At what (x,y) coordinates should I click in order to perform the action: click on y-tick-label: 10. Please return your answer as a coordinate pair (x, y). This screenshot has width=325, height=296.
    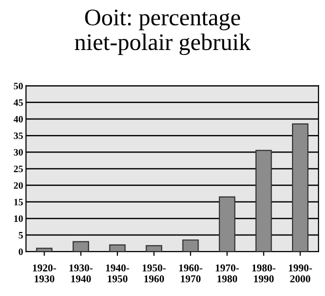
    Looking at the image, I should click on (18, 218).